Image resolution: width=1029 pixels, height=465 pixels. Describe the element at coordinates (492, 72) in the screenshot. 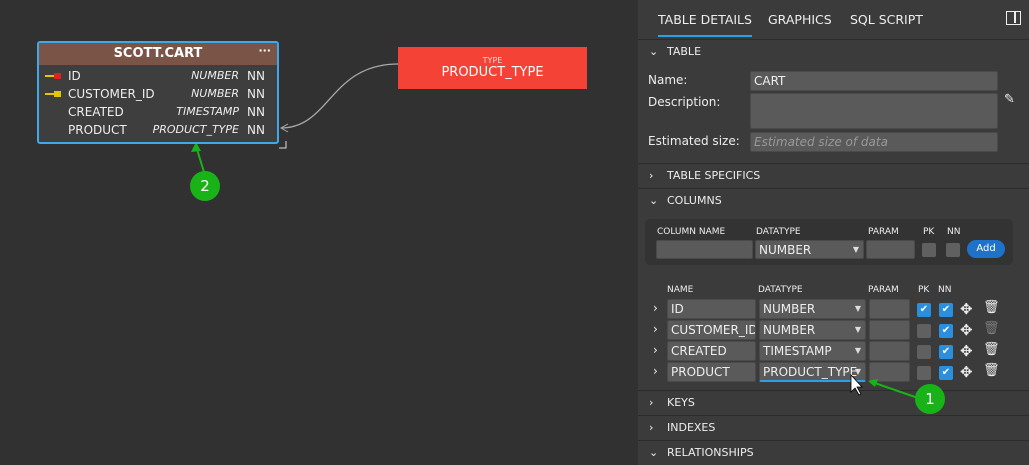

I see `type-name: PRODUCT_TYPE` at that location.